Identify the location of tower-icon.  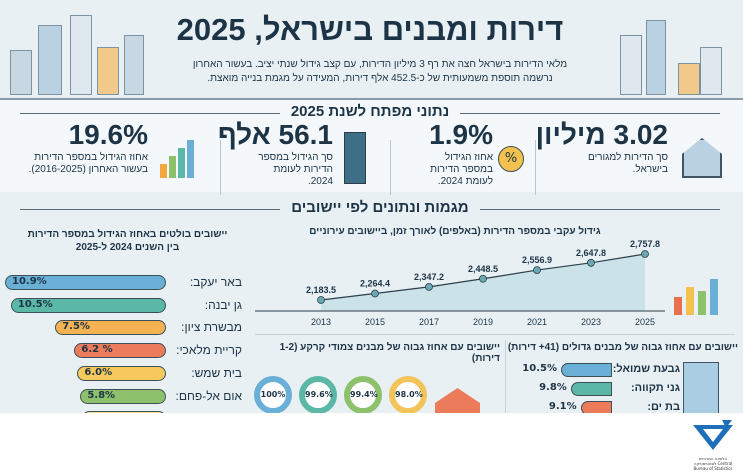
(701, 387).